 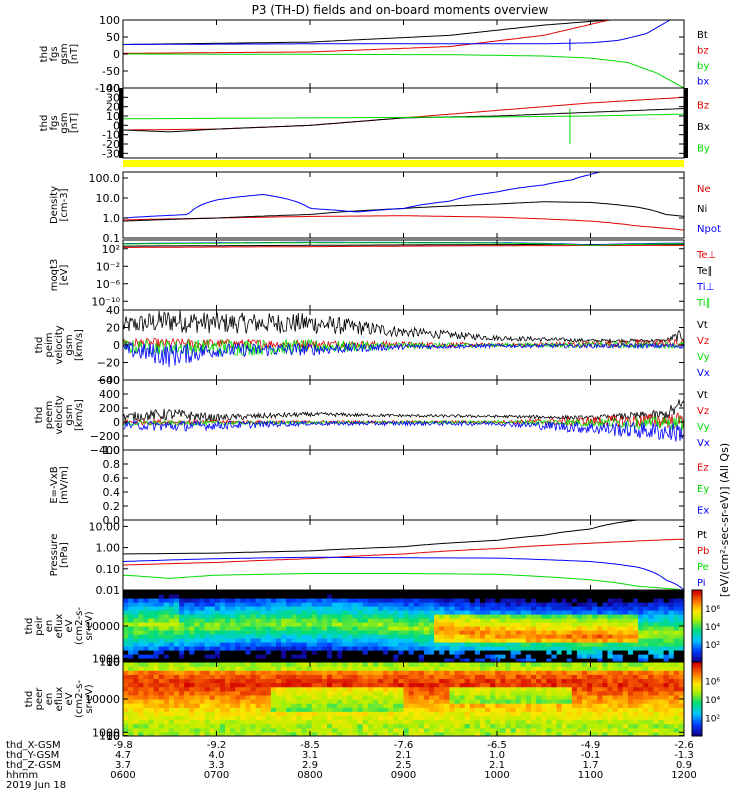 I want to click on x-tick-gsm-y: 4.0, so click(x=217, y=755).